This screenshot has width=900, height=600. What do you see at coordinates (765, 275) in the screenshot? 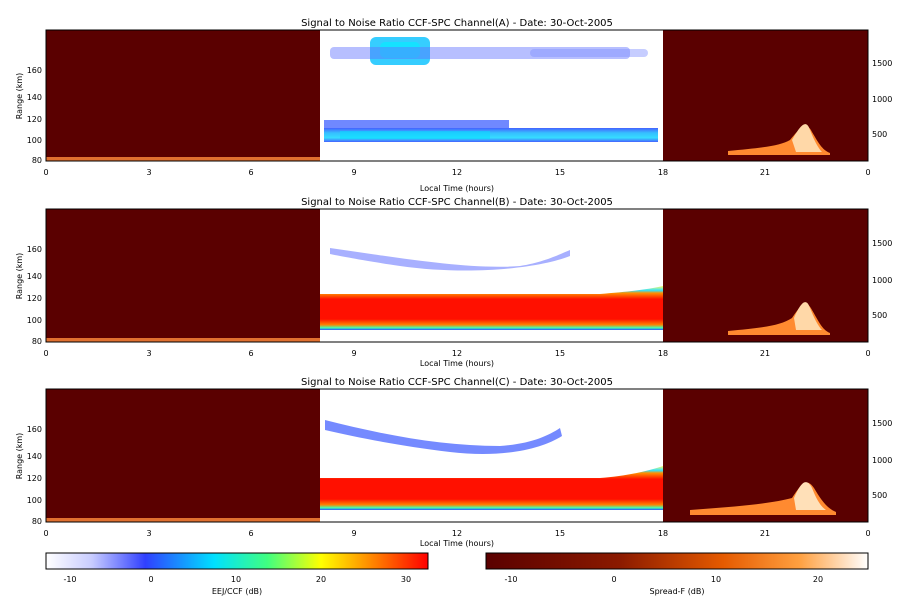
I see `panel-b-night-right` at bounding box center [765, 275].